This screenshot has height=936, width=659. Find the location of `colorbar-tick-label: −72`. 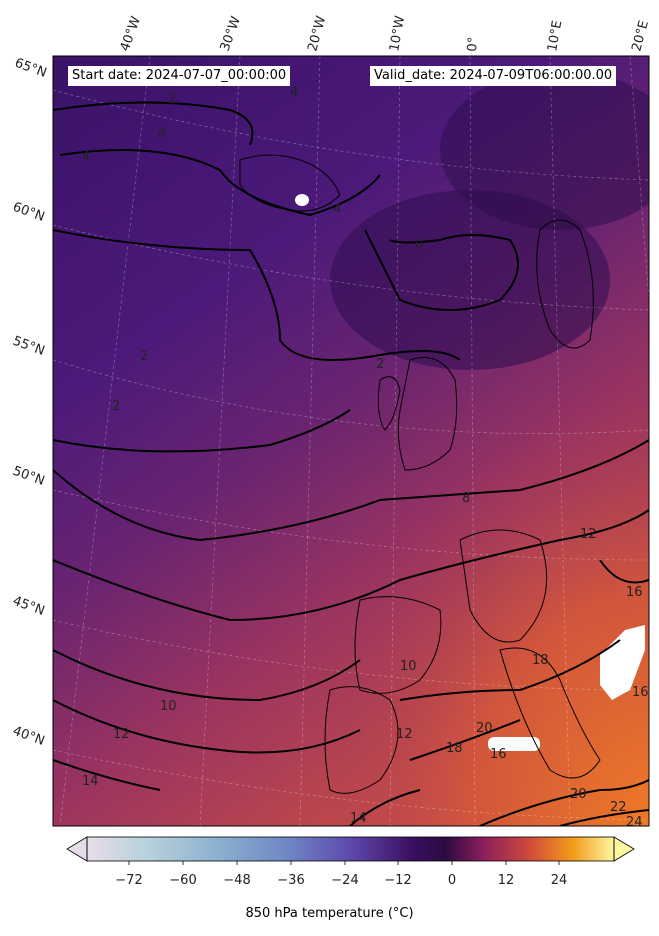

colorbar-tick-label: −72 is located at coordinates (128, 880).